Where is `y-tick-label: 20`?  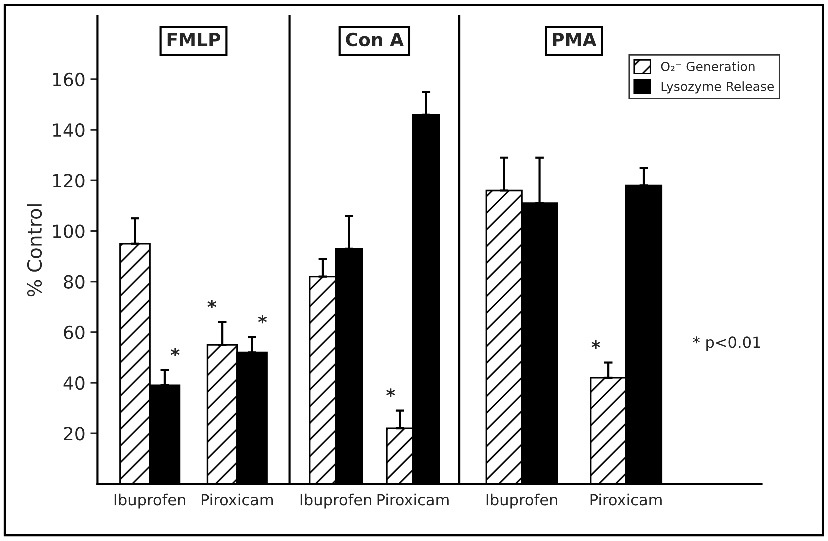 y-tick-label: 20 is located at coordinates (74, 434).